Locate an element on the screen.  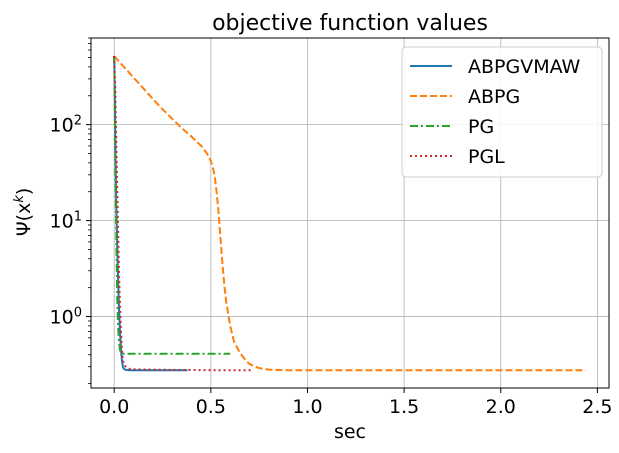
y-axis-label: Ψ(xk) is located at coordinates (24, 212).